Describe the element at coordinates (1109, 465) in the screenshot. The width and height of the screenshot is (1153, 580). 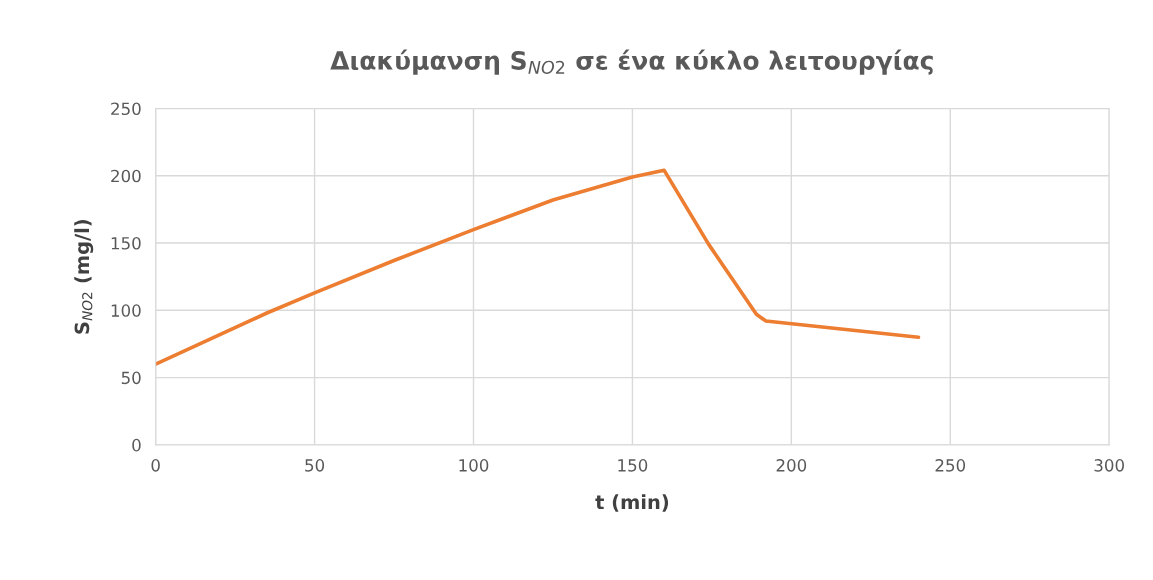
I see `x-tick-label: 300` at that location.